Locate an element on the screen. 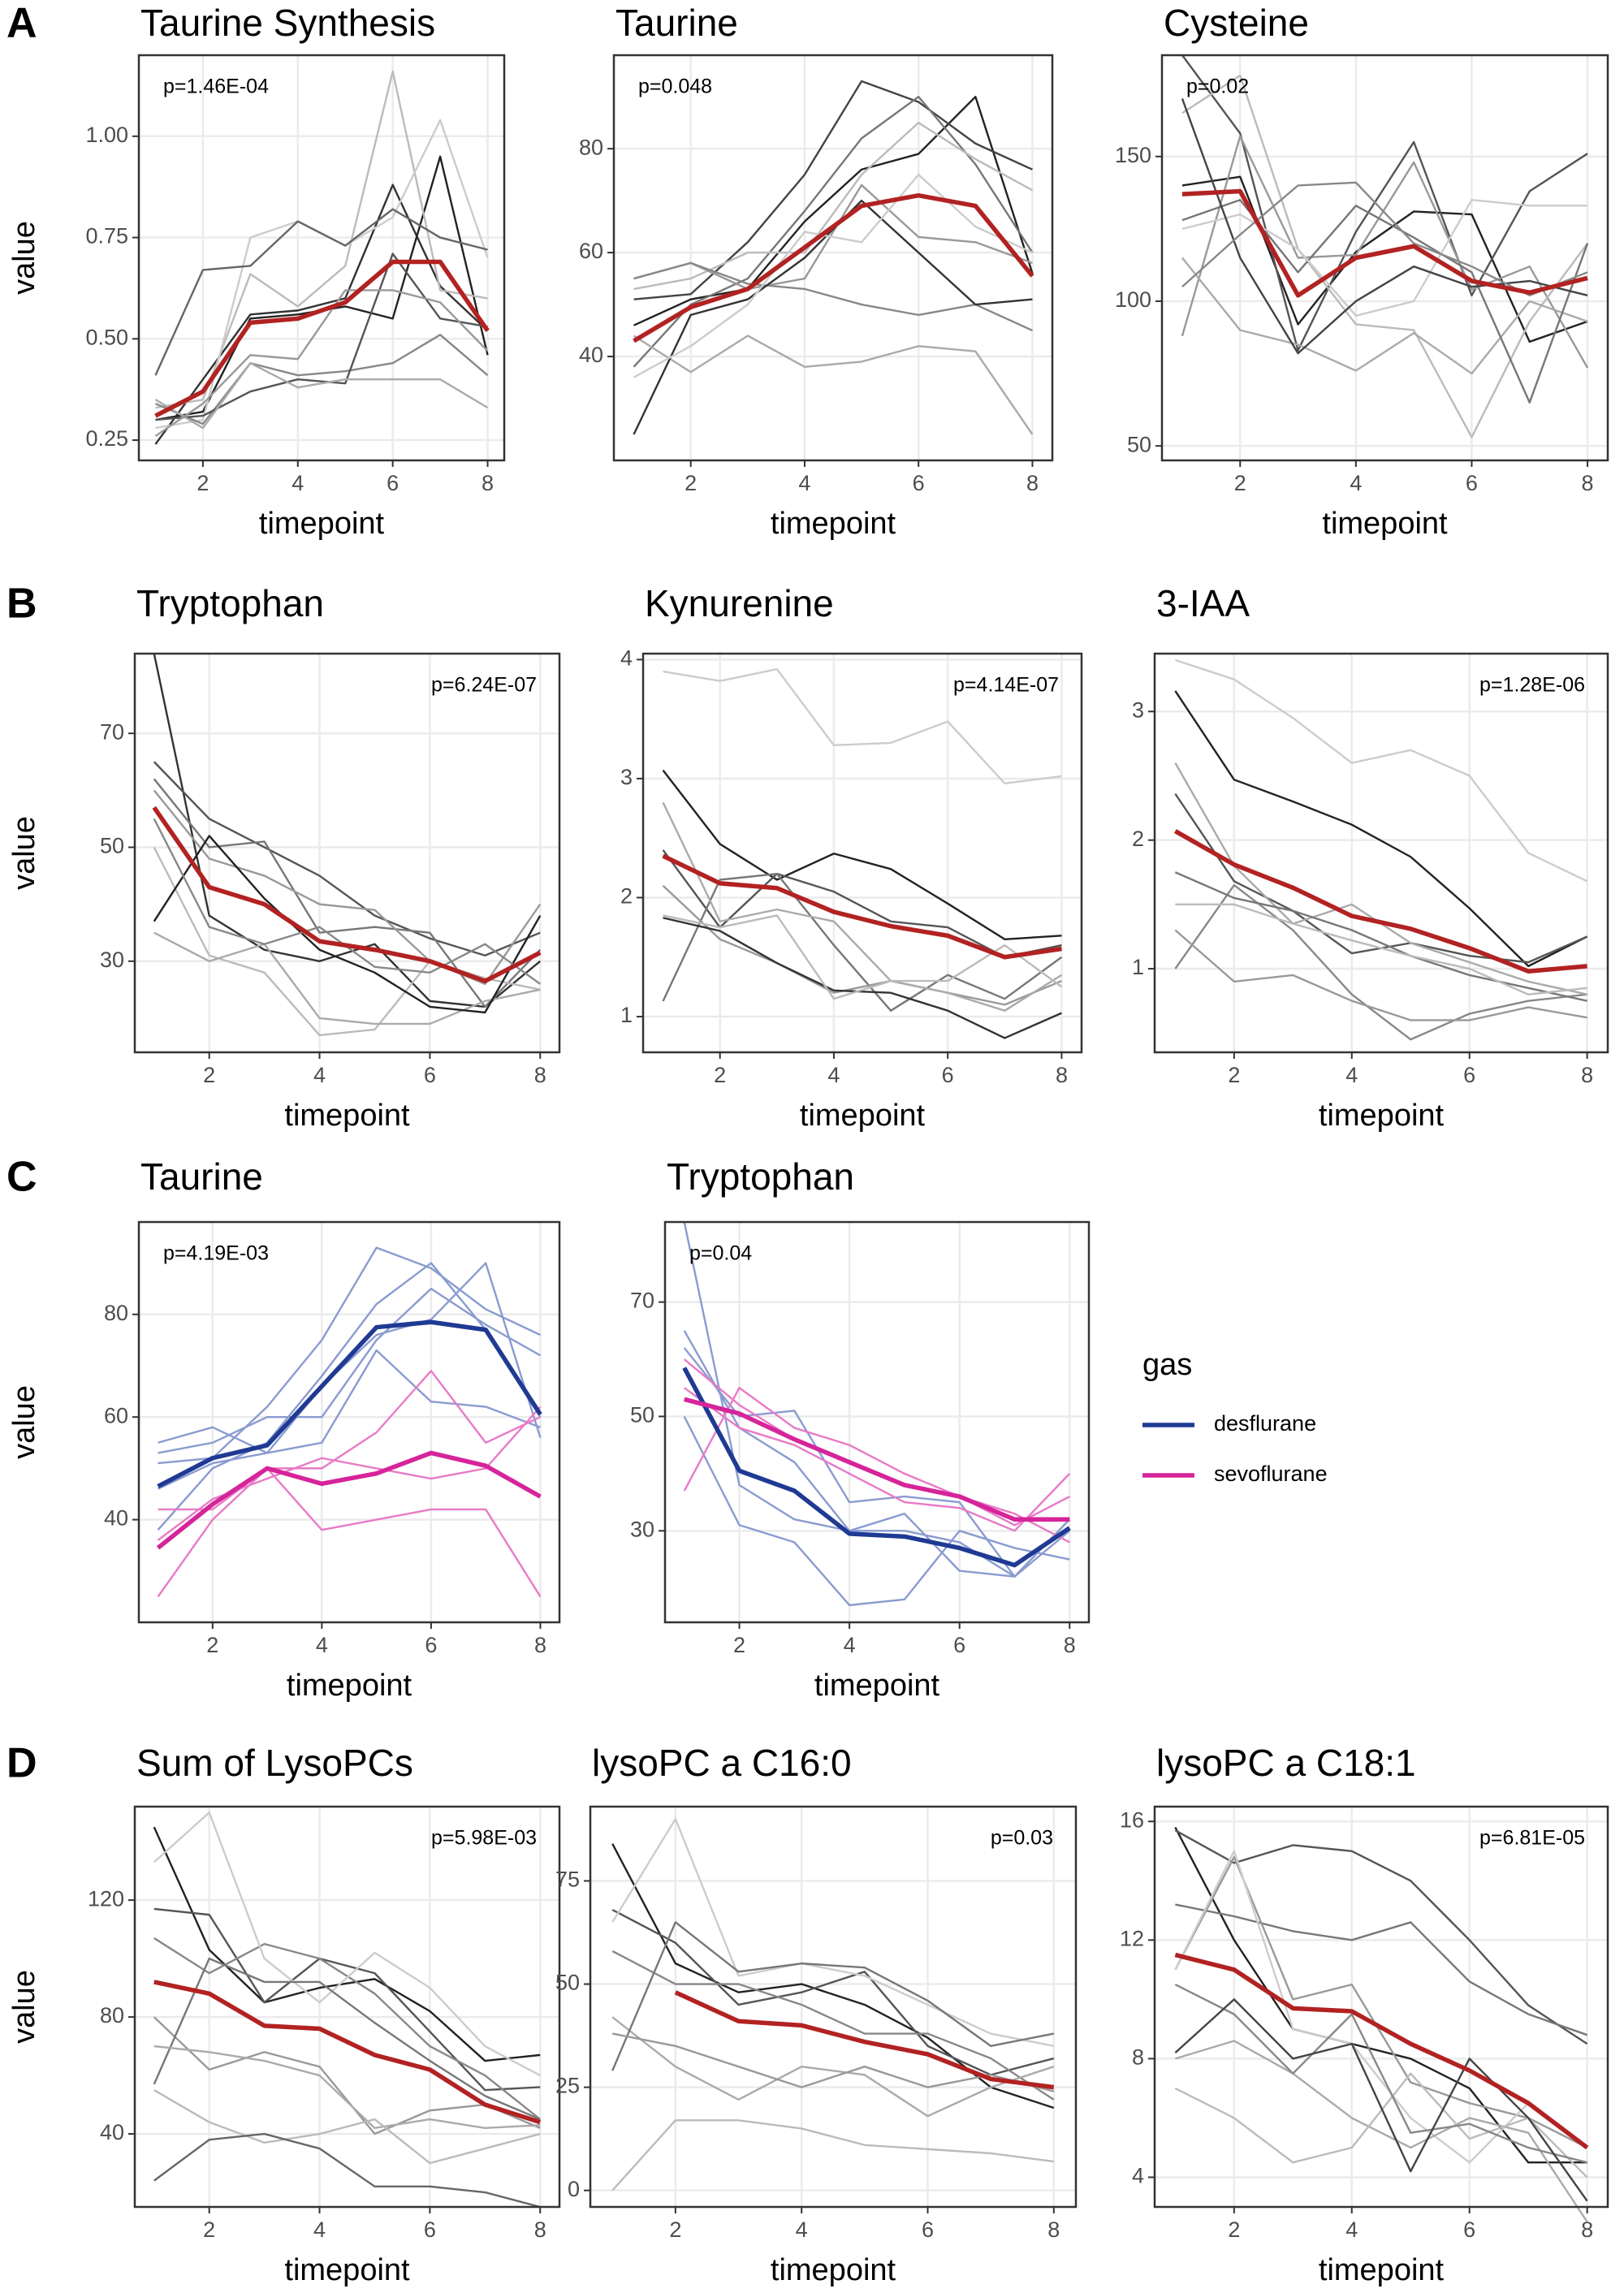  y-tick-label: 4 is located at coordinates (626, 658).